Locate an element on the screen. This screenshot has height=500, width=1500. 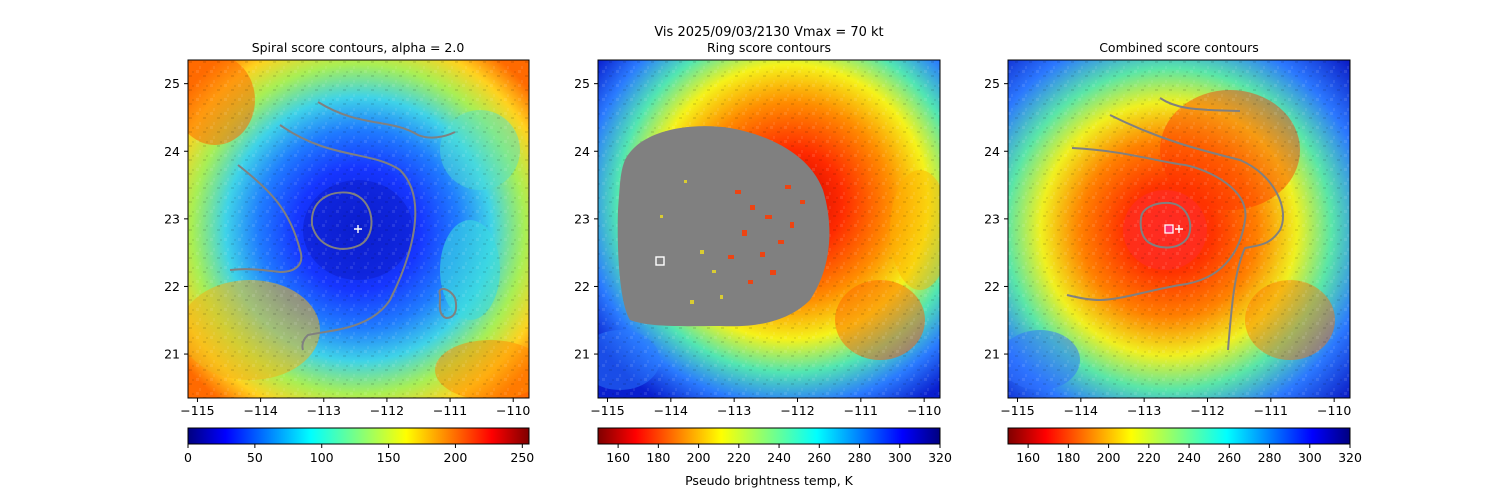
colorbar-tick-label: 0 is located at coordinates (188, 457).